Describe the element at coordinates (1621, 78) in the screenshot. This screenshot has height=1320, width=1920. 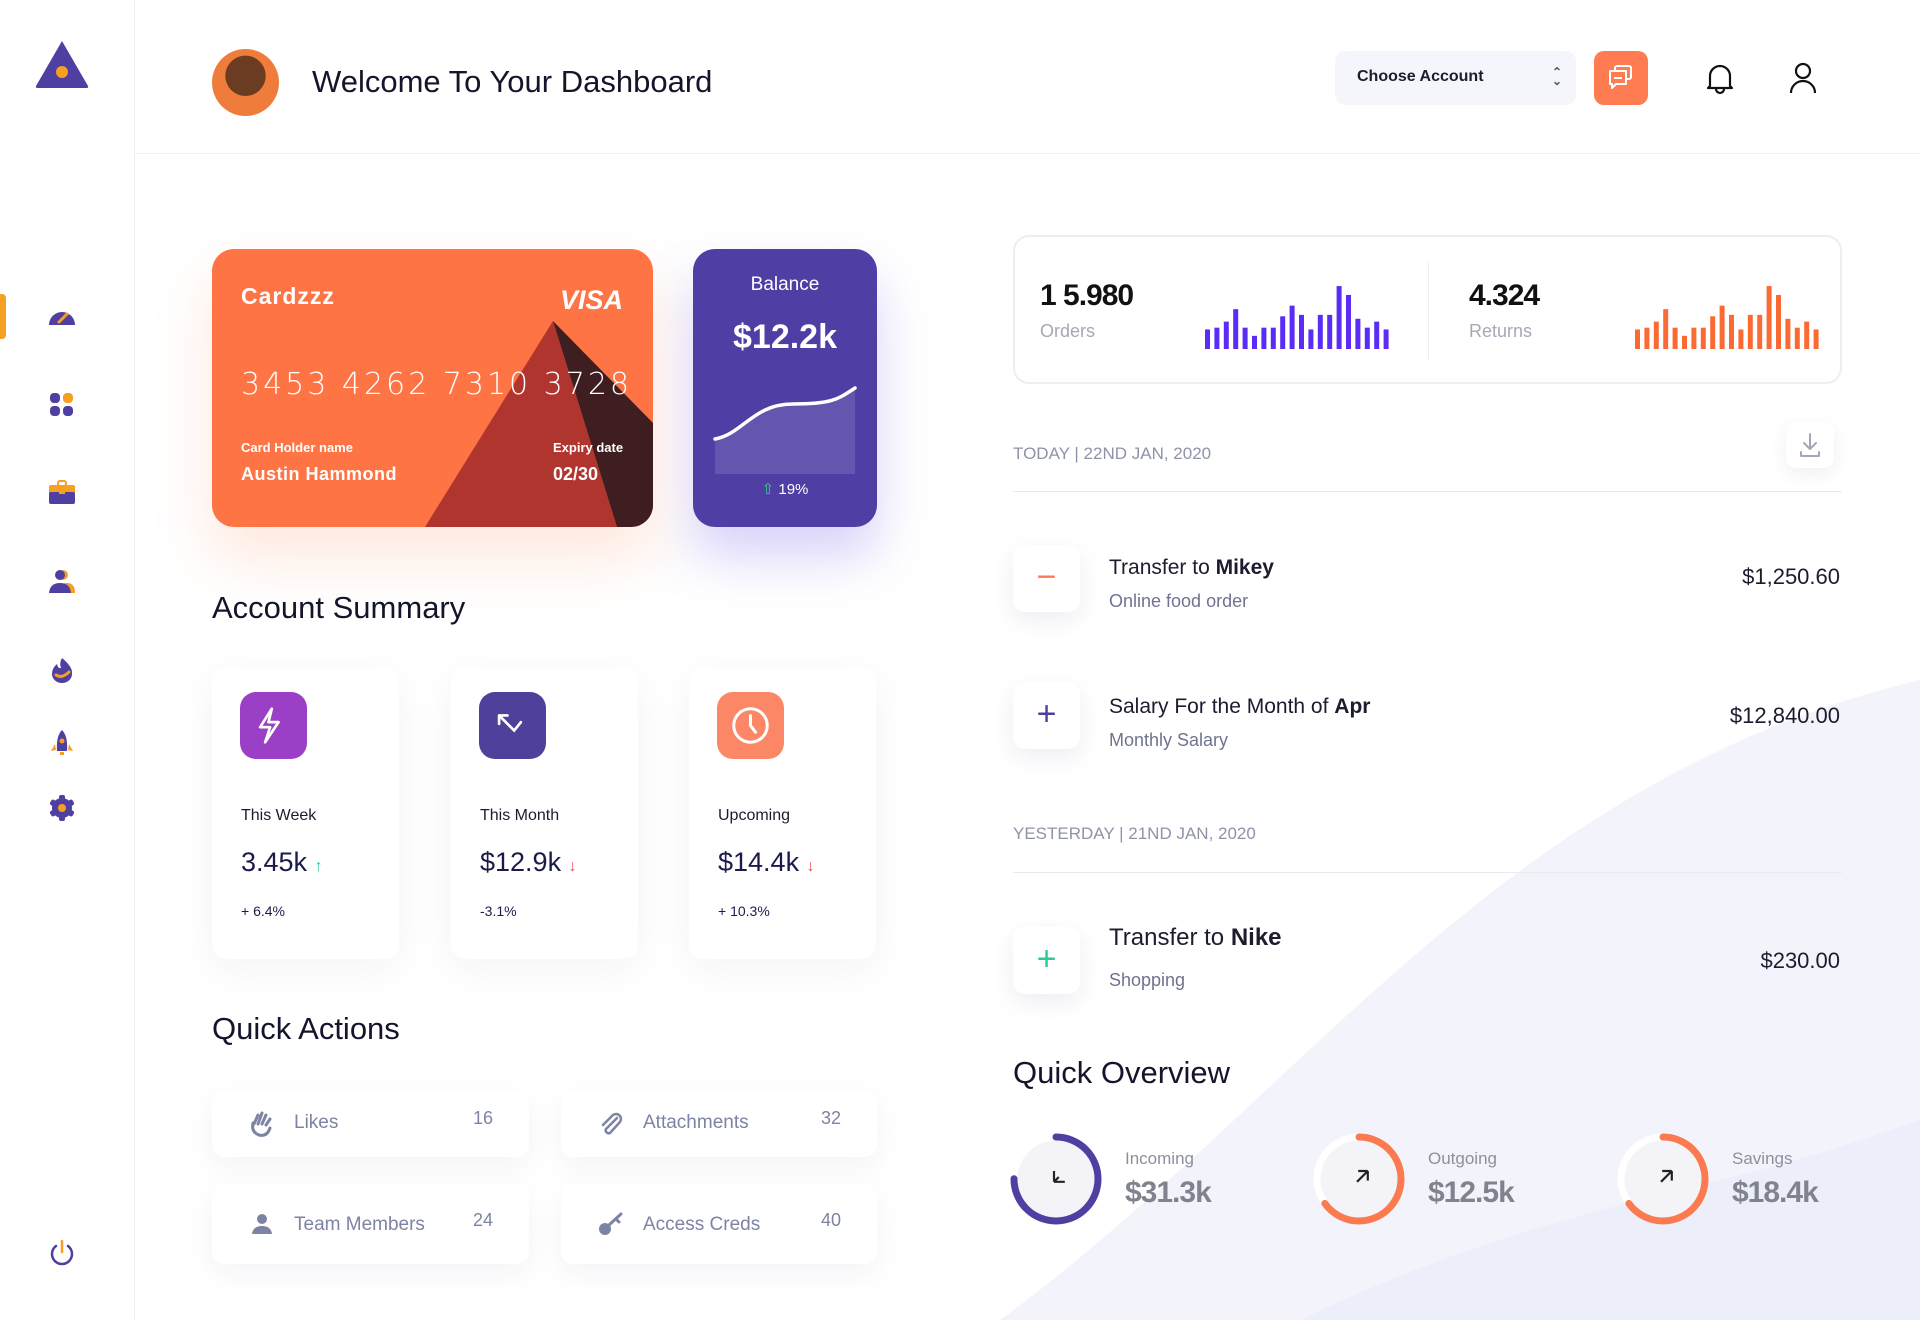
I see `messages-button` at that location.